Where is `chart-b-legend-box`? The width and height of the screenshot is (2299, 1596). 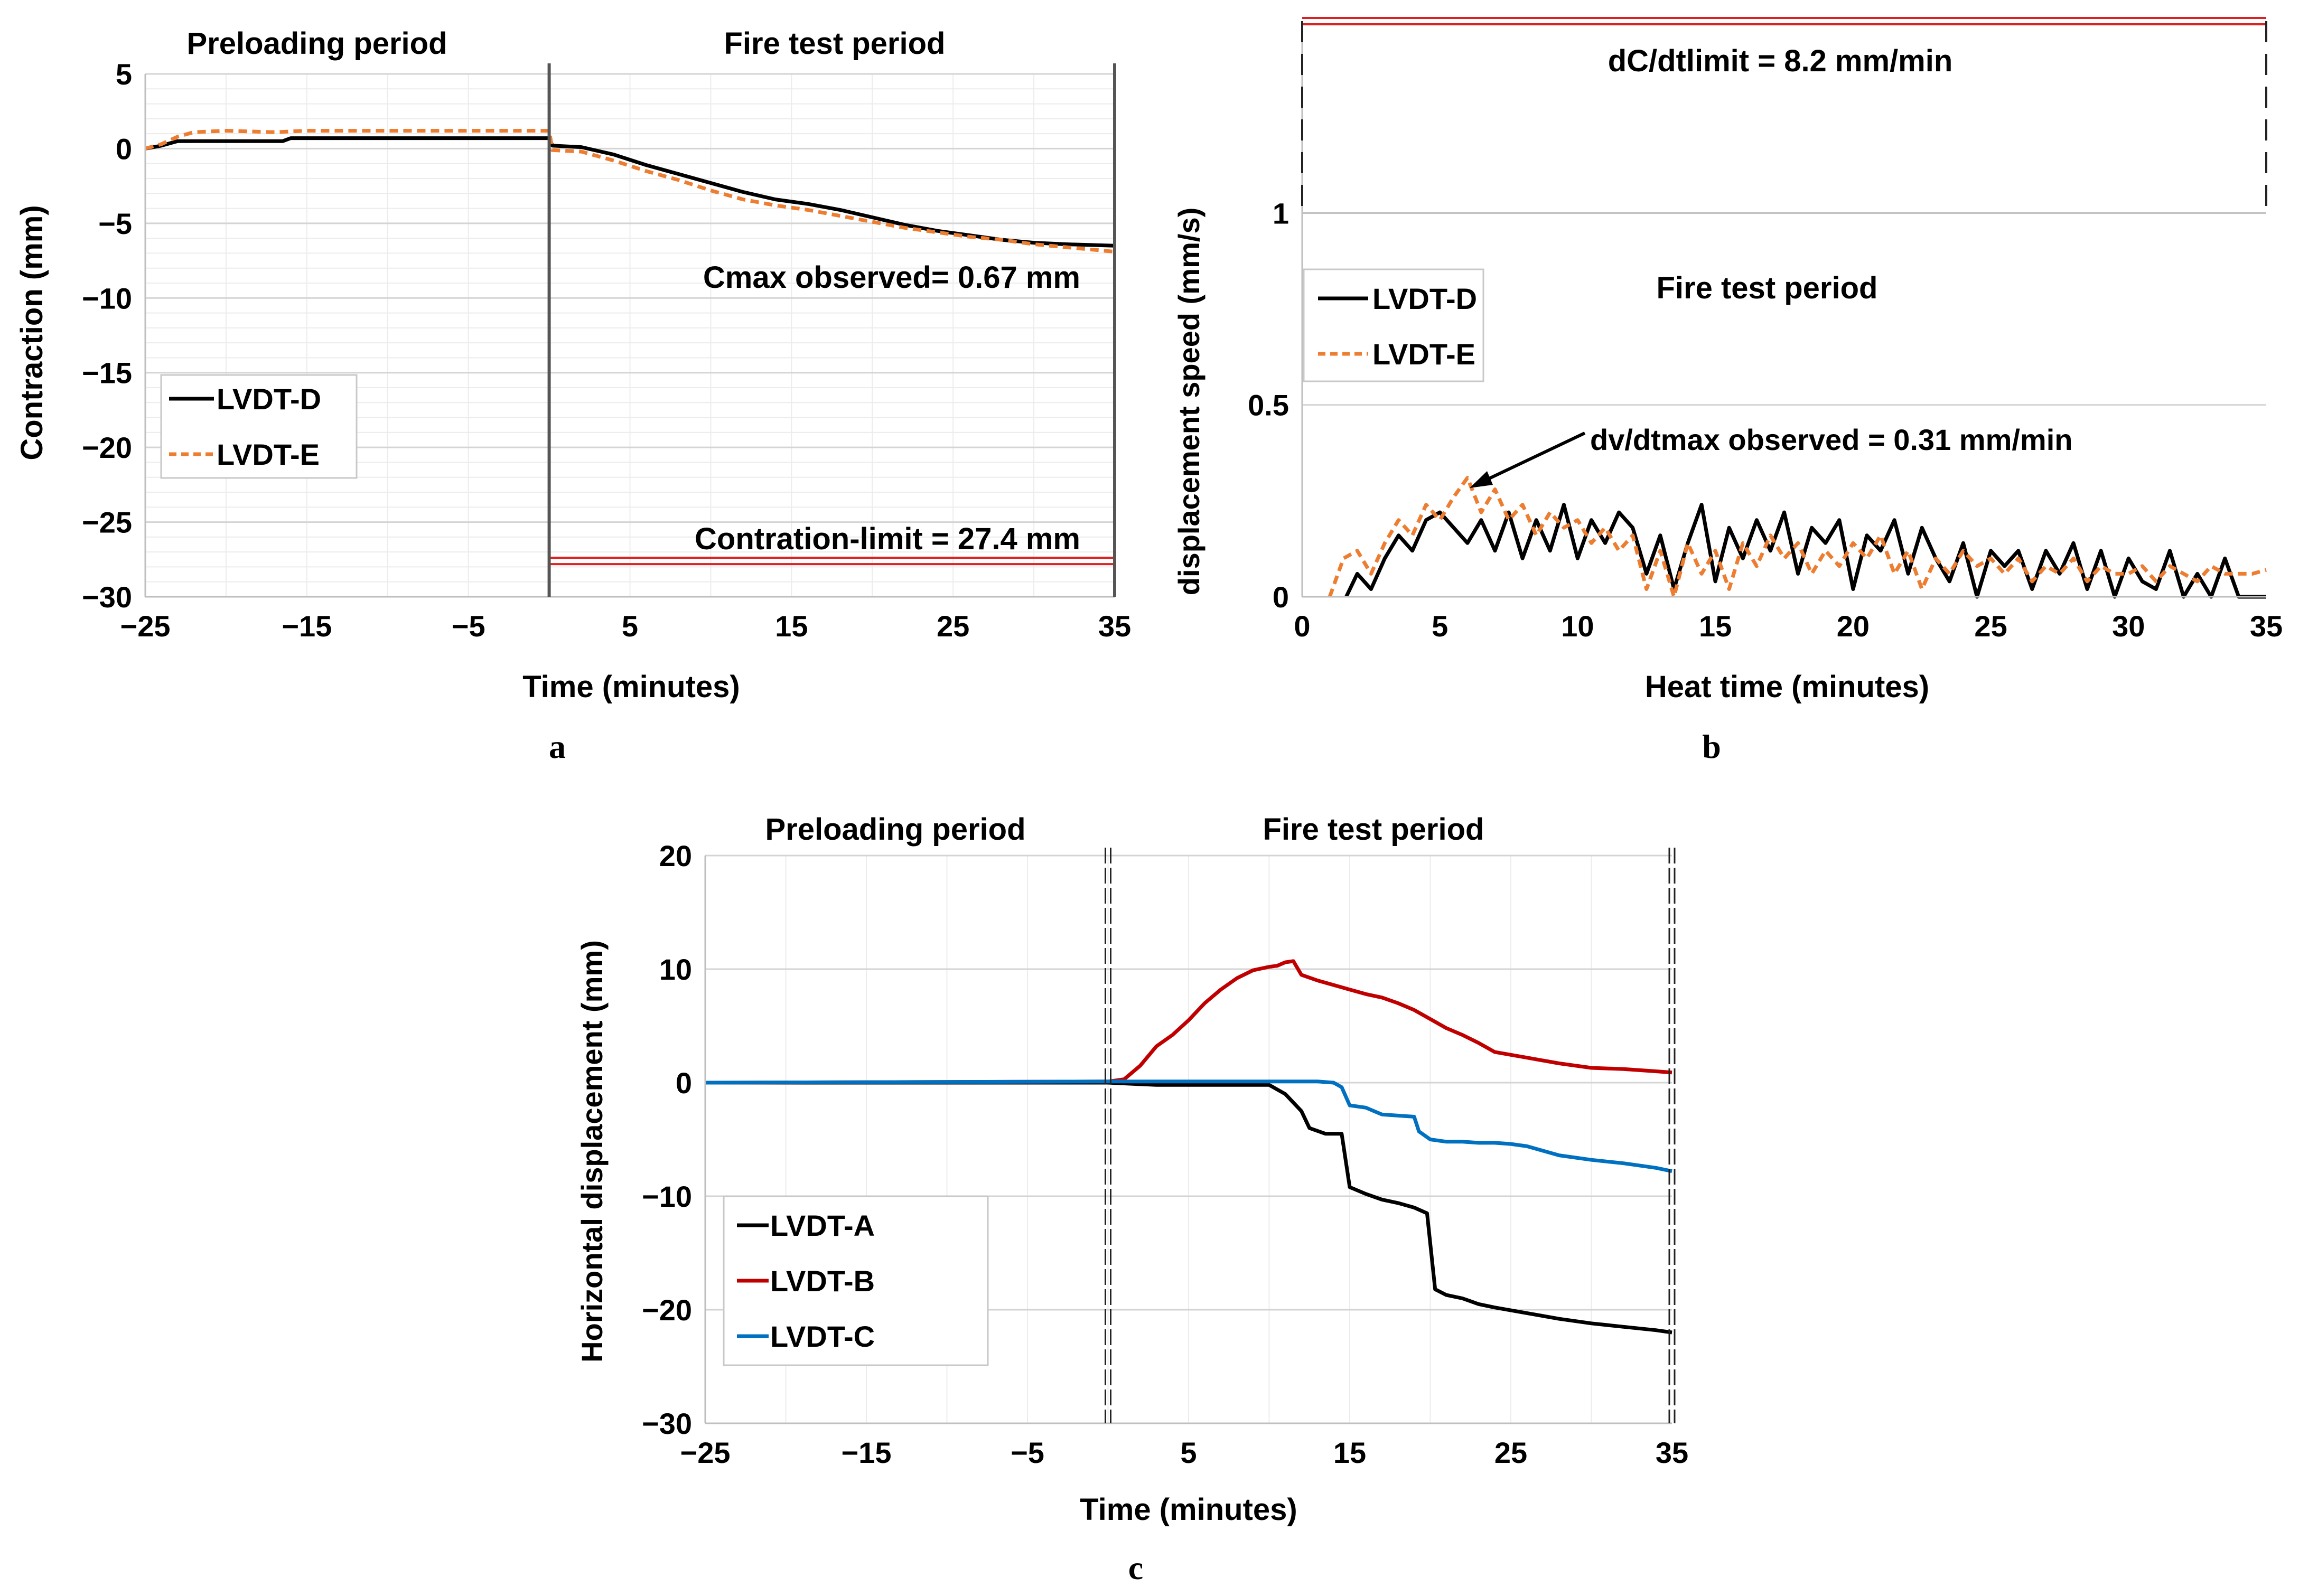 chart-b-legend-box is located at coordinates (1394, 325).